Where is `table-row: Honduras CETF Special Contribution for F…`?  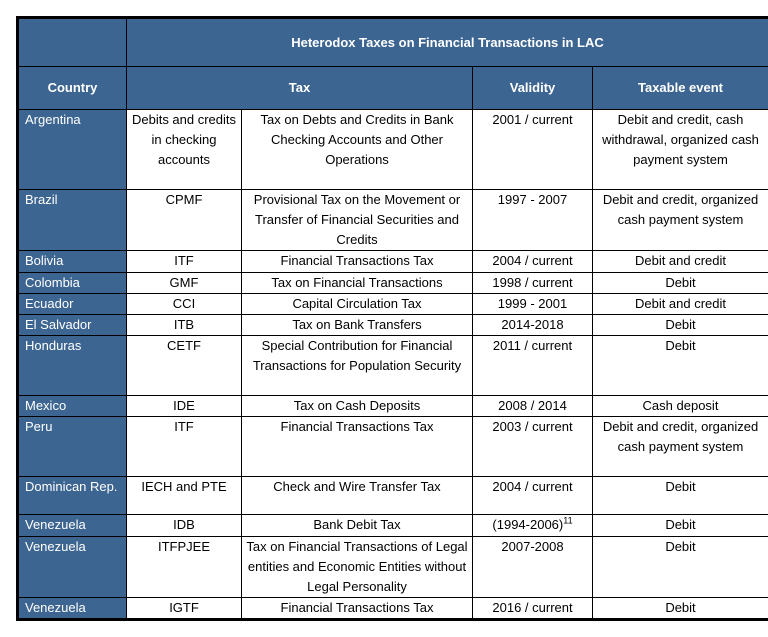 table-row: Honduras CETF Special Contribution for F… is located at coordinates (393, 366).